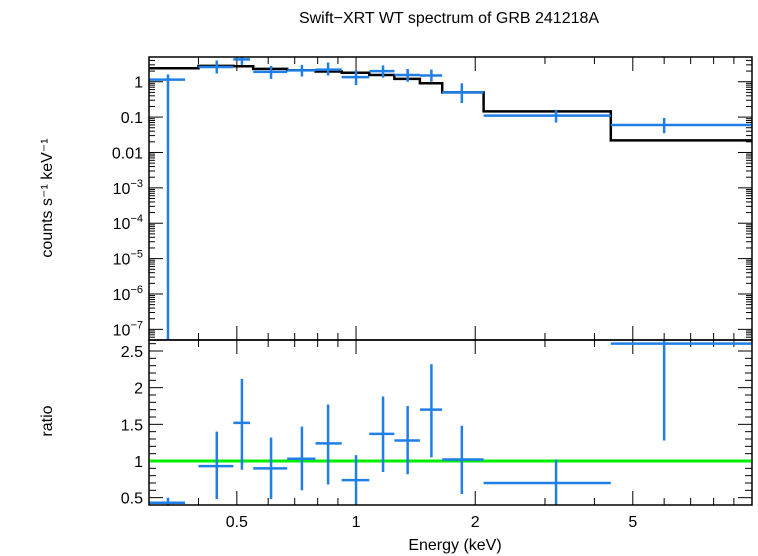  What do you see at coordinates (454, 545) in the screenshot?
I see `x-axis-label: Energy (keV)` at bounding box center [454, 545].